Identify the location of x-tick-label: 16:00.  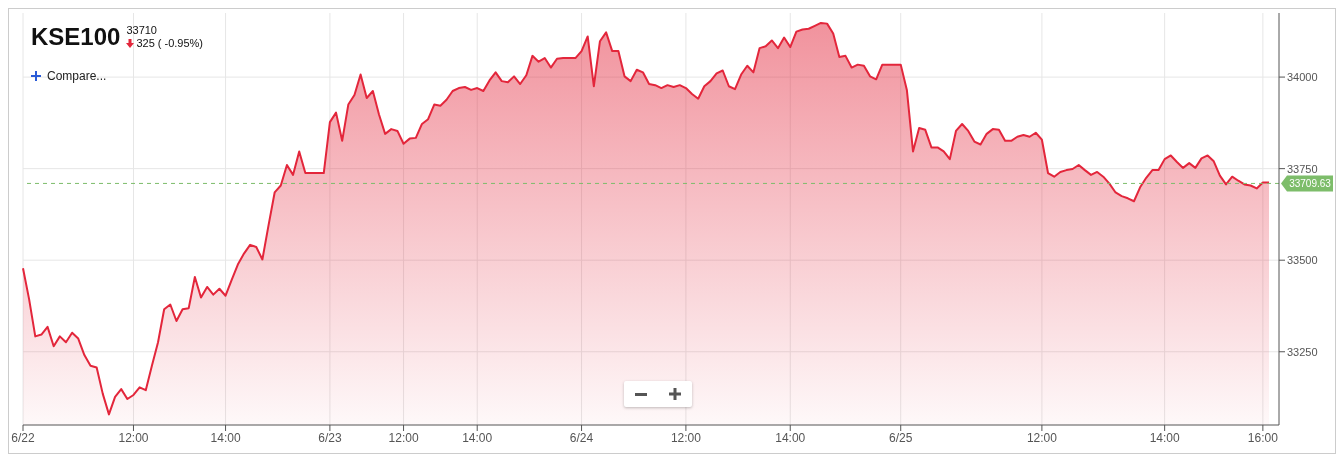
(1263, 437).